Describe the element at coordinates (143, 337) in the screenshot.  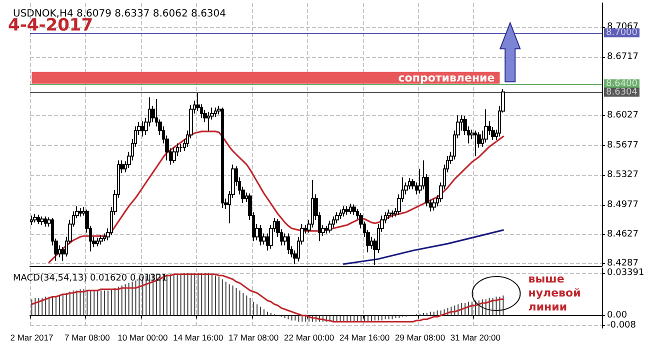
I see `x-tick-label: 10 Mar 00:00` at that location.